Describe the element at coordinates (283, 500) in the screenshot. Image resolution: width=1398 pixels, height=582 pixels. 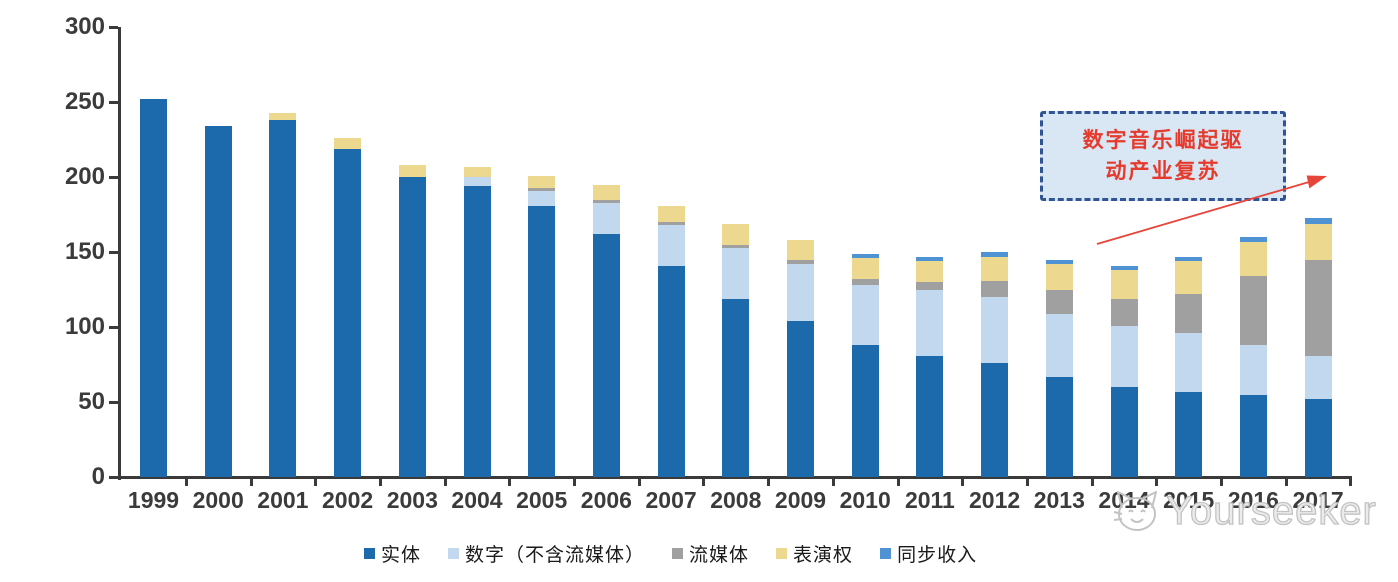
I see `x-axis-category-label: 2001` at that location.